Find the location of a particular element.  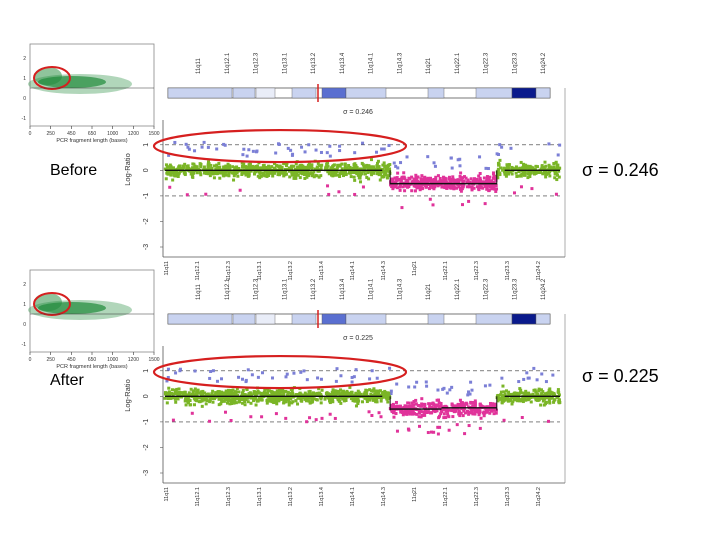

inset-density-left is located at coordinates (48, 76).